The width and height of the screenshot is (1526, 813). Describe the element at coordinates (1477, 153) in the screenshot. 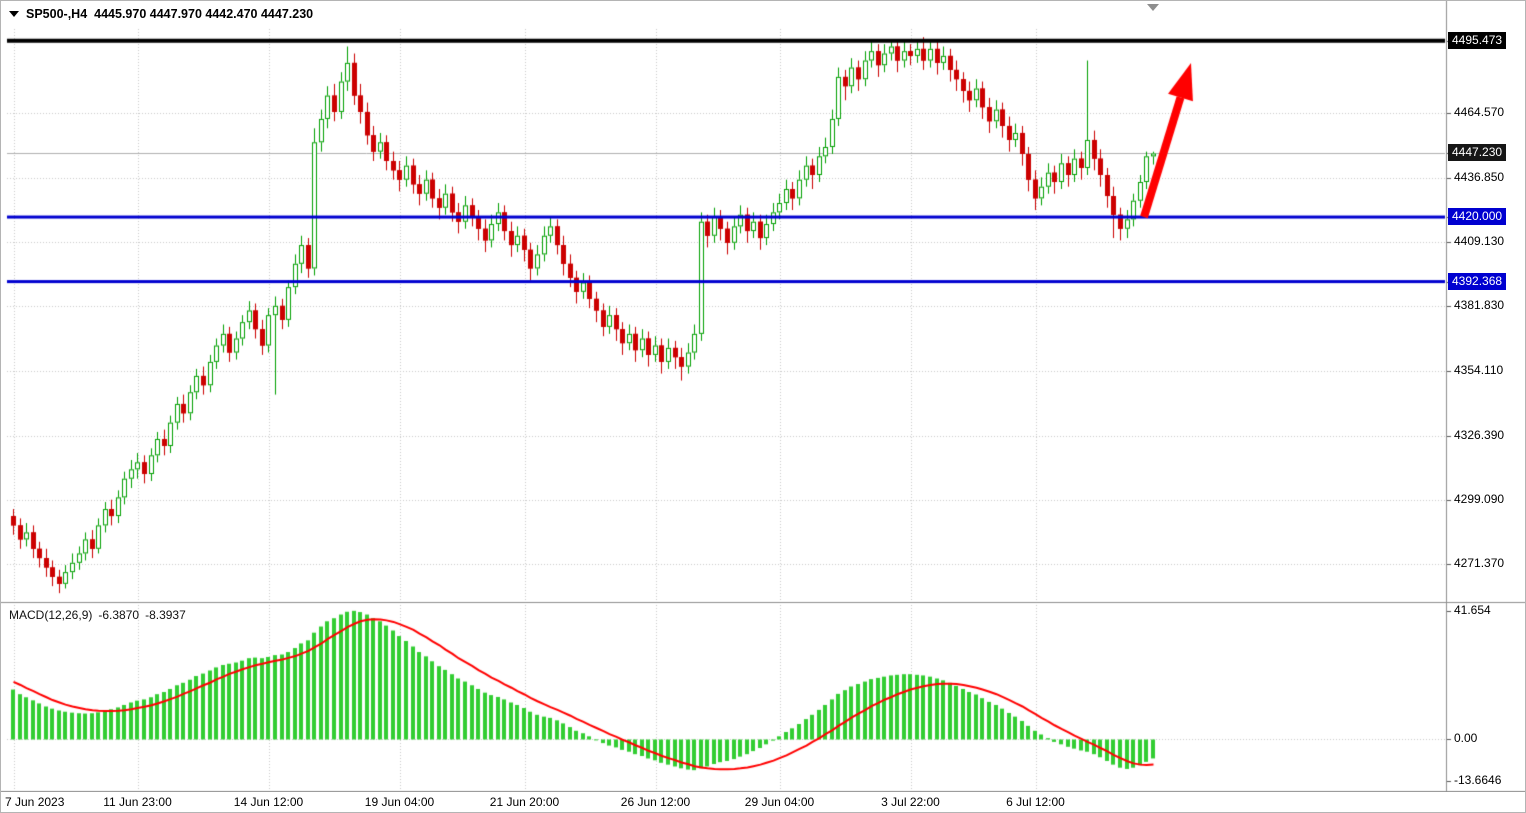

I see `current-price-label: 4447.230` at that location.